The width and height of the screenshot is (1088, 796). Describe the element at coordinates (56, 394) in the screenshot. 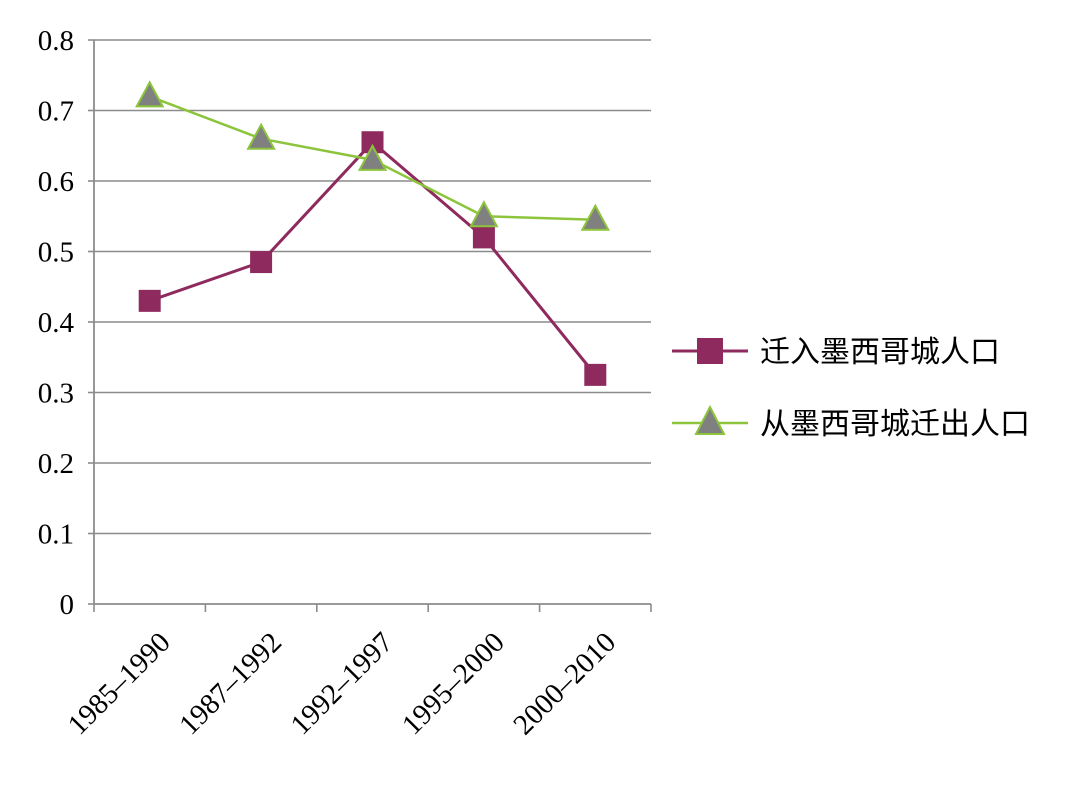

I see `y-tick-label: 0.3` at that location.